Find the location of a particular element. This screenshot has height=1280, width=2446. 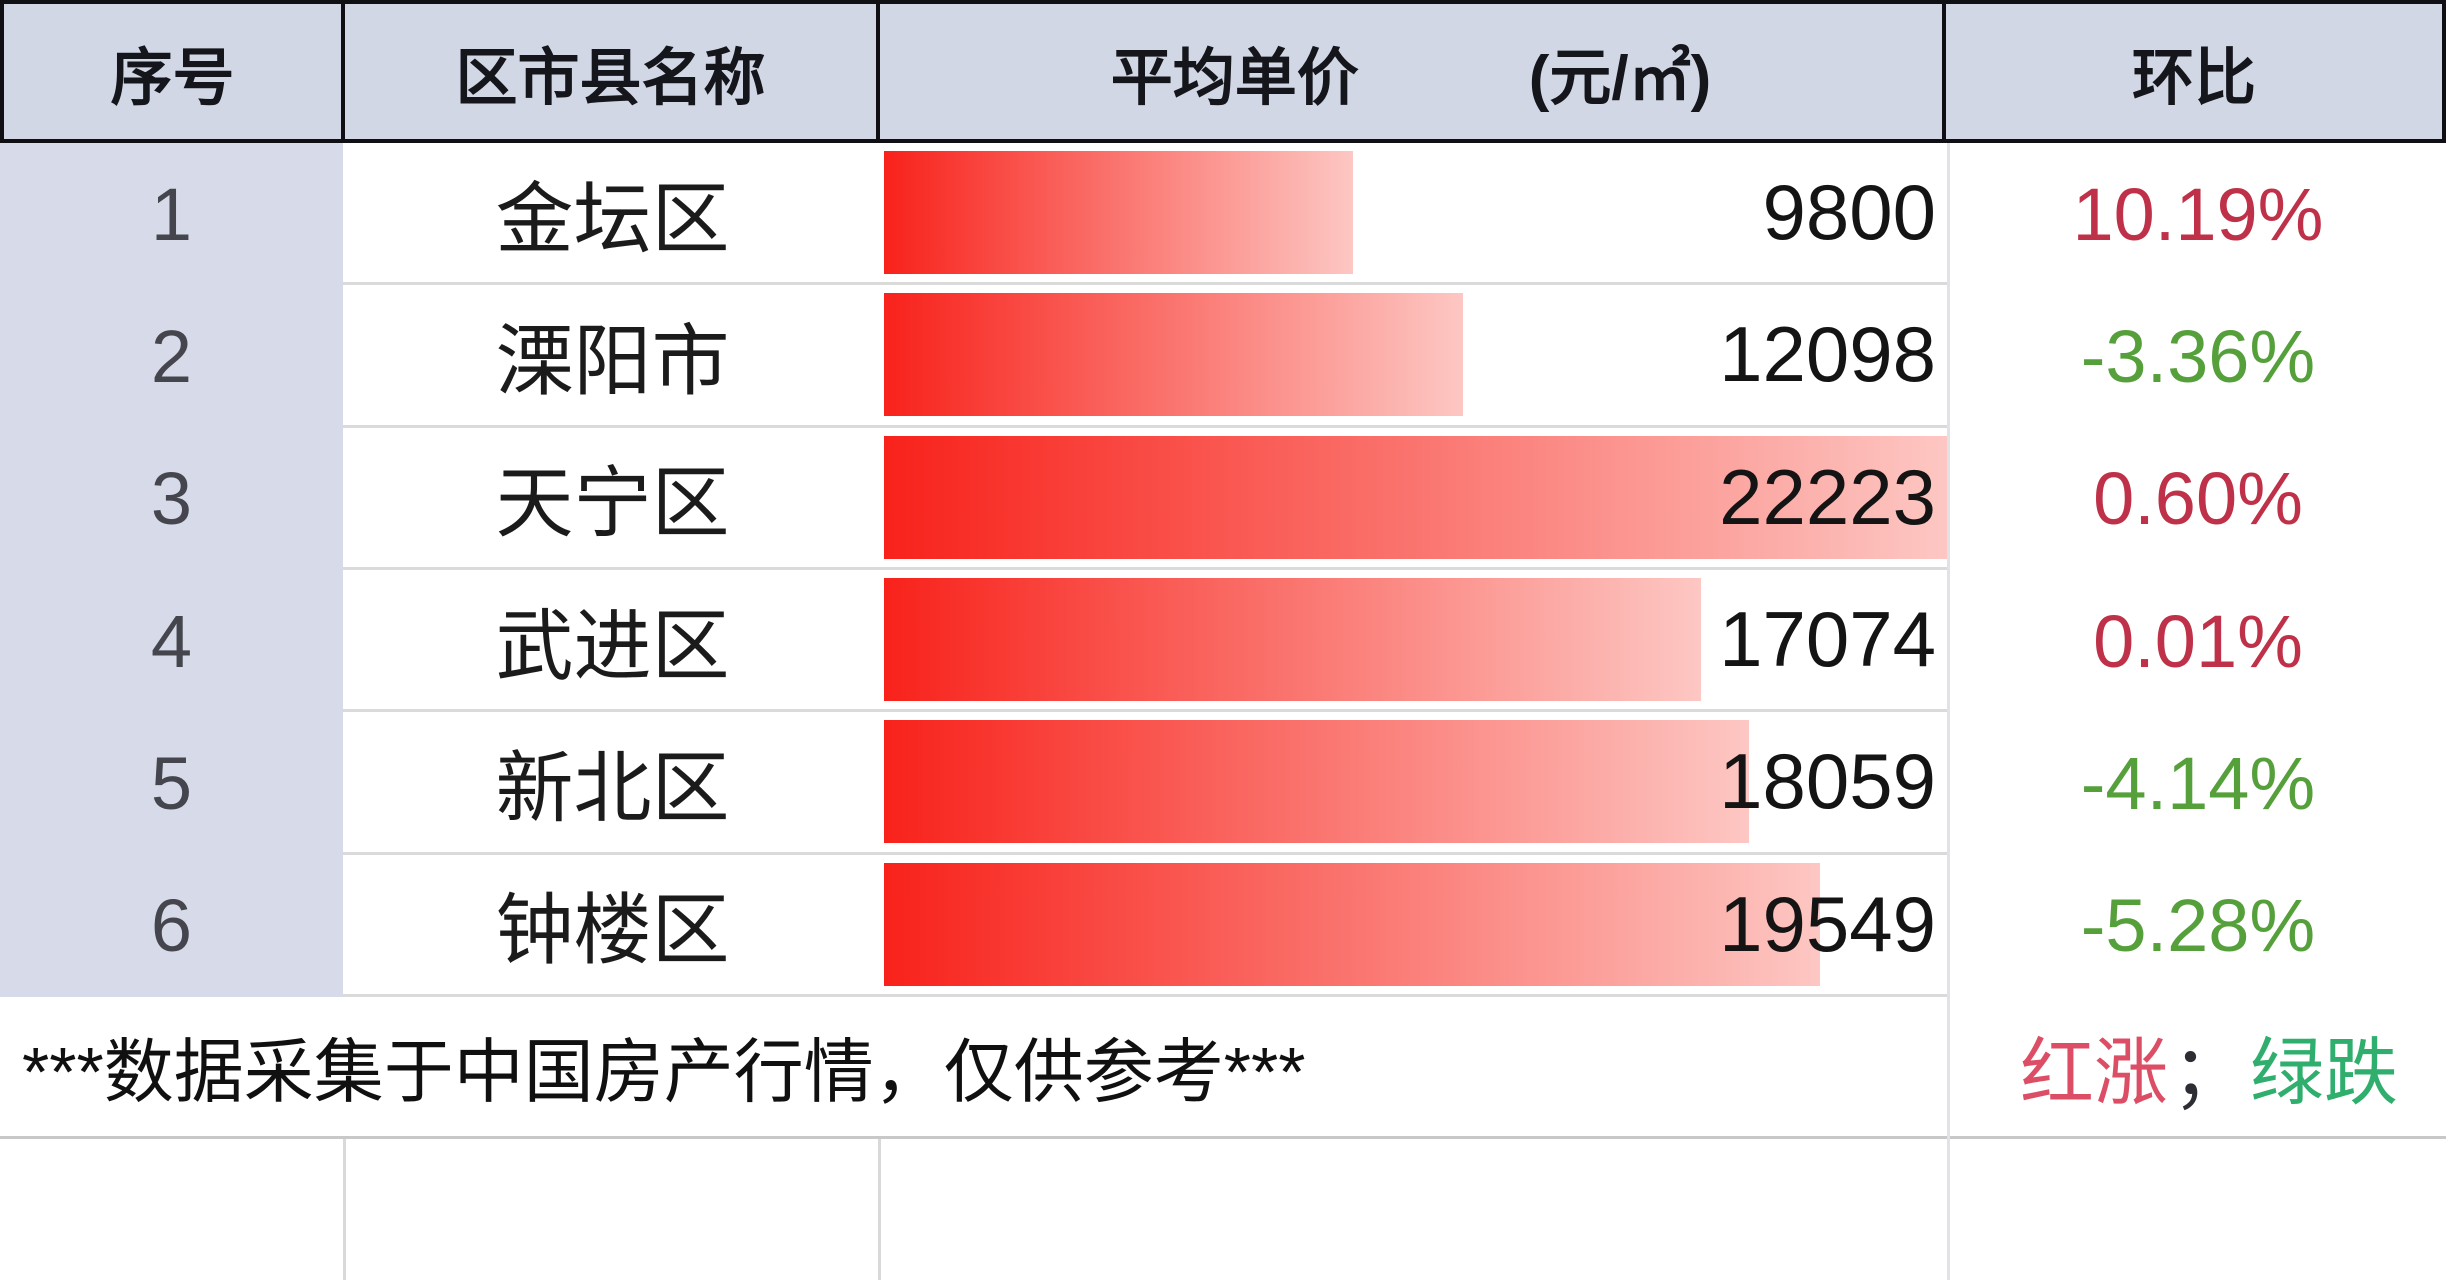

header-cell-change: 环比 is located at coordinates (2194, 71).